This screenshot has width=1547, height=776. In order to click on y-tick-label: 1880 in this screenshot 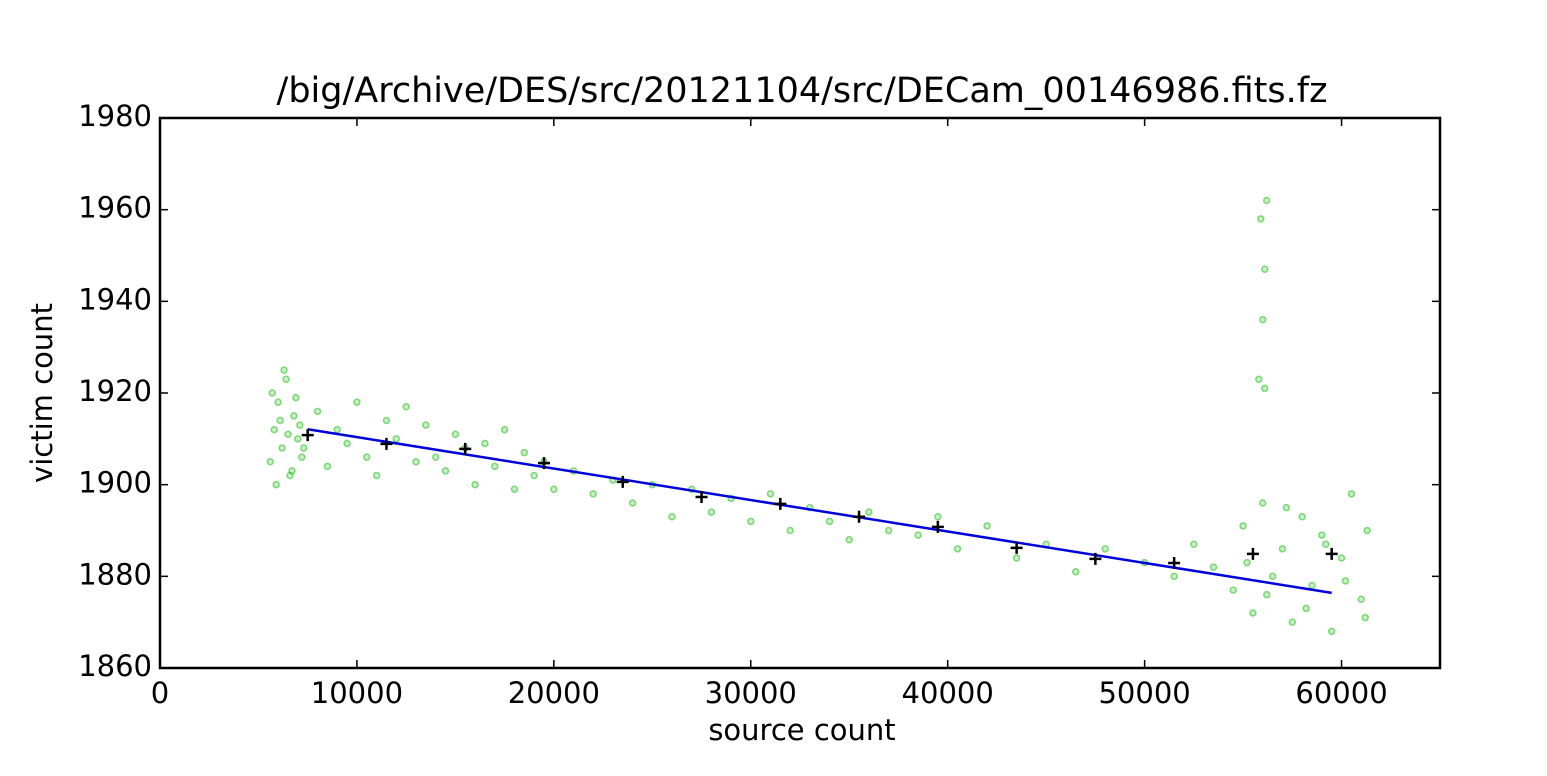, I will do `click(115, 574)`.